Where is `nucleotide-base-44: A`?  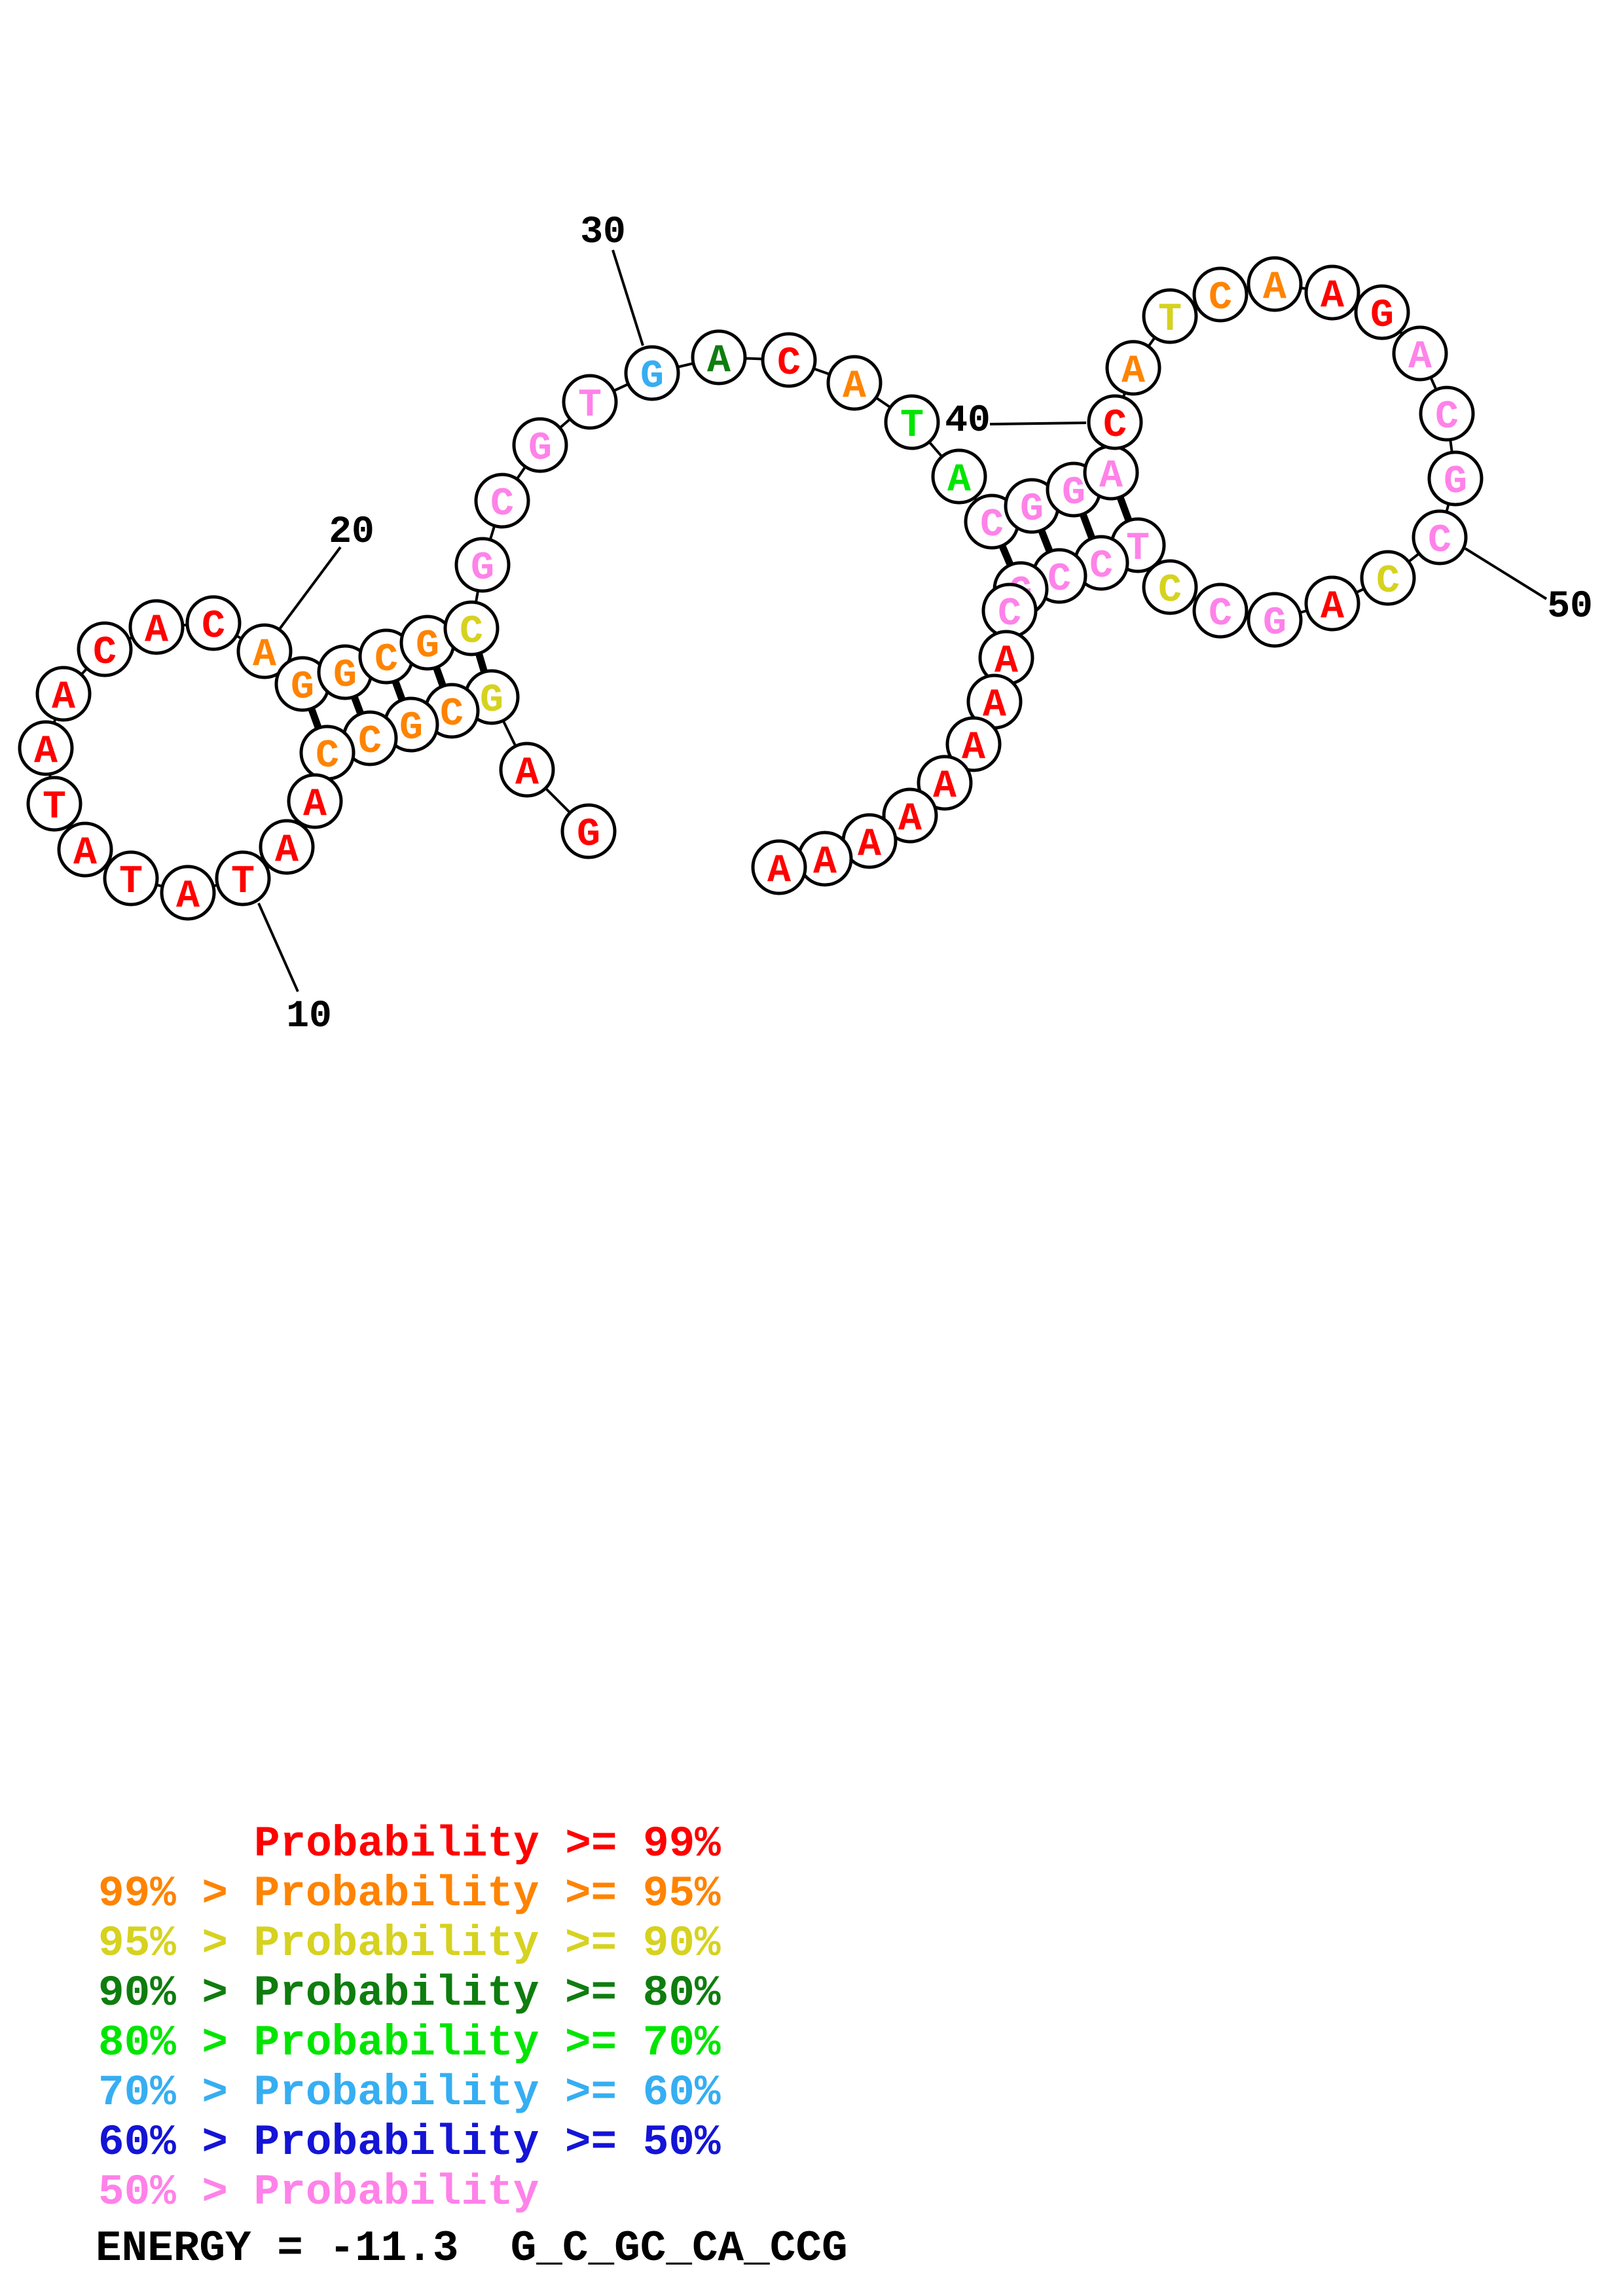
nucleotide-base-44: A is located at coordinates (1274, 288).